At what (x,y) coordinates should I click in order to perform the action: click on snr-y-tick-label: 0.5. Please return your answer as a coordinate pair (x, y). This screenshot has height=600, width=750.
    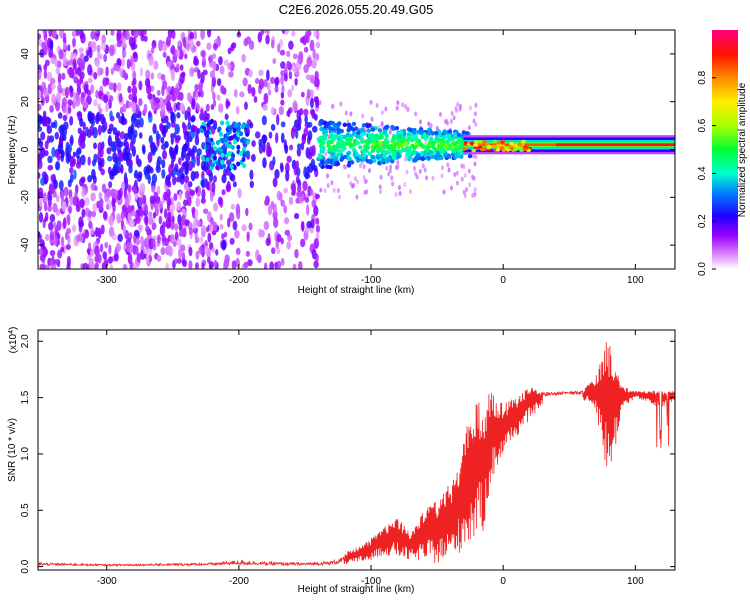
    Looking at the image, I should click on (25, 510).